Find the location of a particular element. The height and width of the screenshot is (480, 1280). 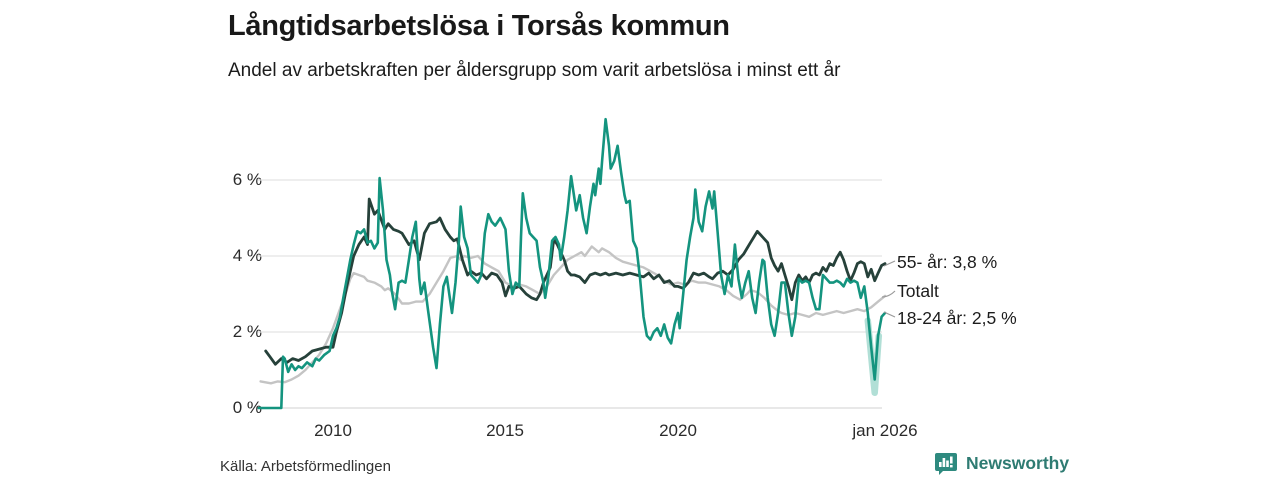

y-tick-2: 2 % is located at coordinates (247, 331).